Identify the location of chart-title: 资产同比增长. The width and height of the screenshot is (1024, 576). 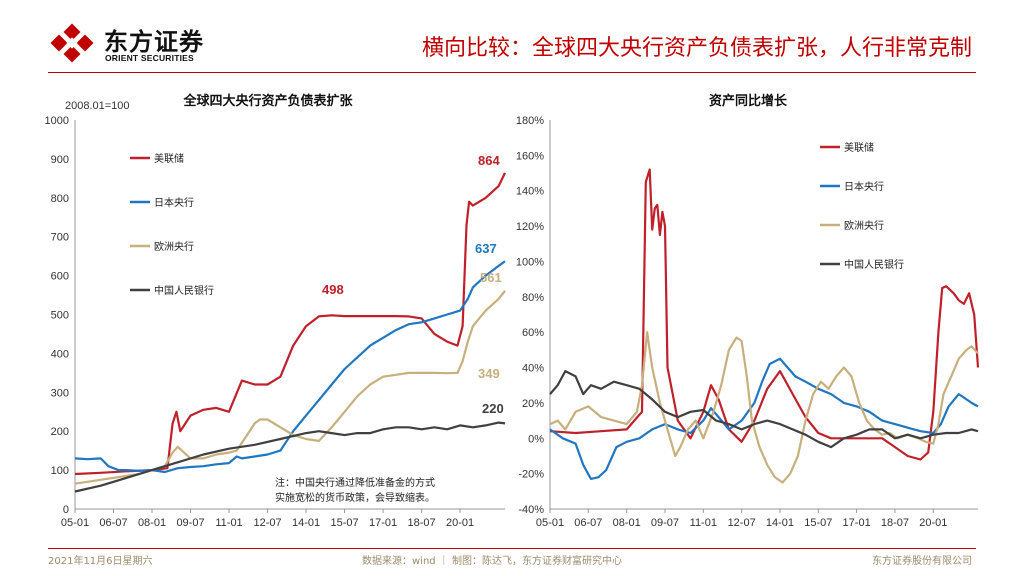
(748, 101).